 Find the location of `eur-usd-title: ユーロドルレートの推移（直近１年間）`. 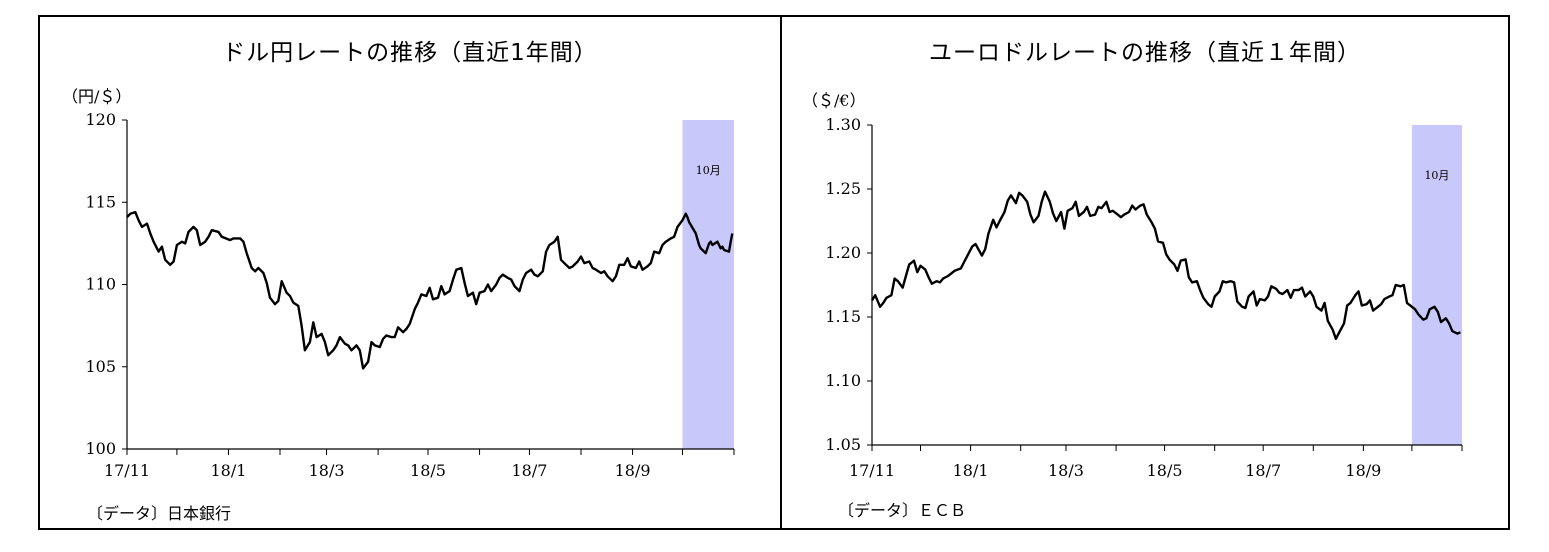

eur-usd-title: ユーロドルレートの推移（直近１年間） is located at coordinates (1145, 53).